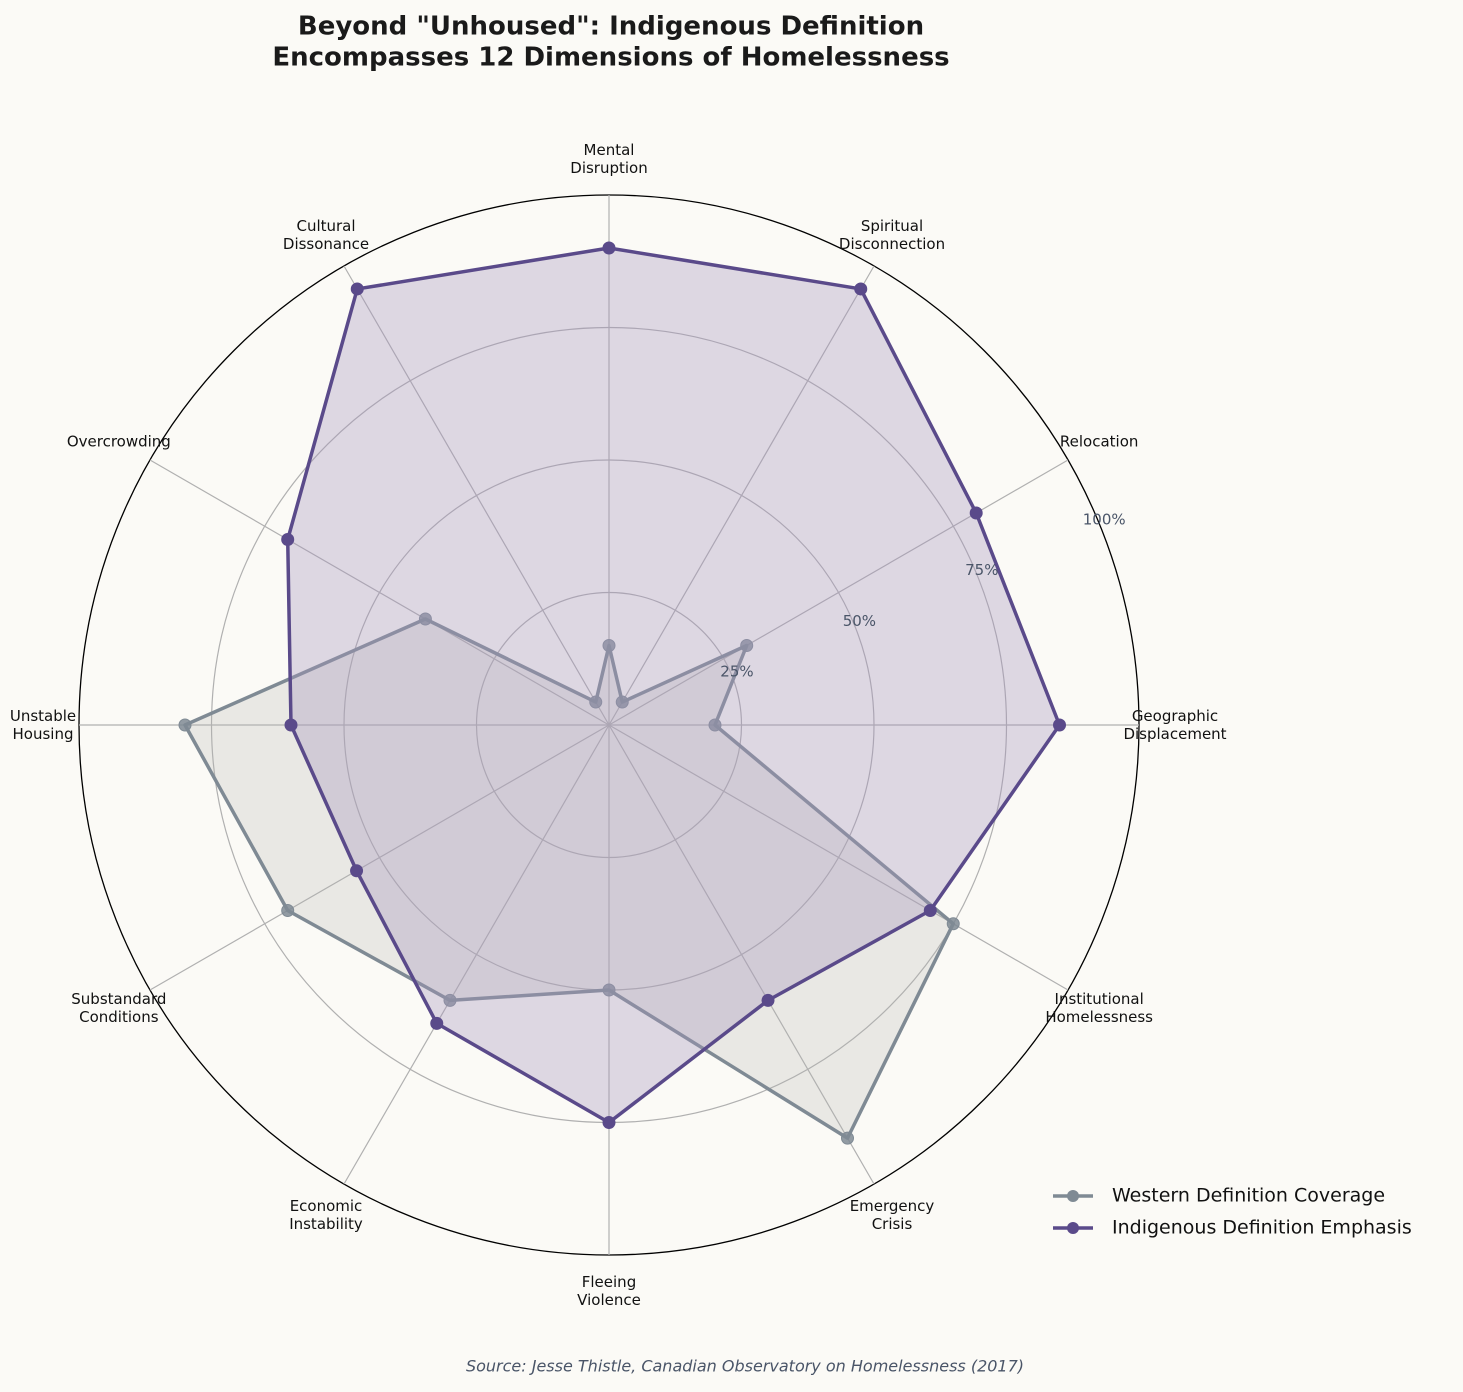  Describe the element at coordinates (736, 671) in the screenshot. I see `r-tick-label: 25%` at that location.